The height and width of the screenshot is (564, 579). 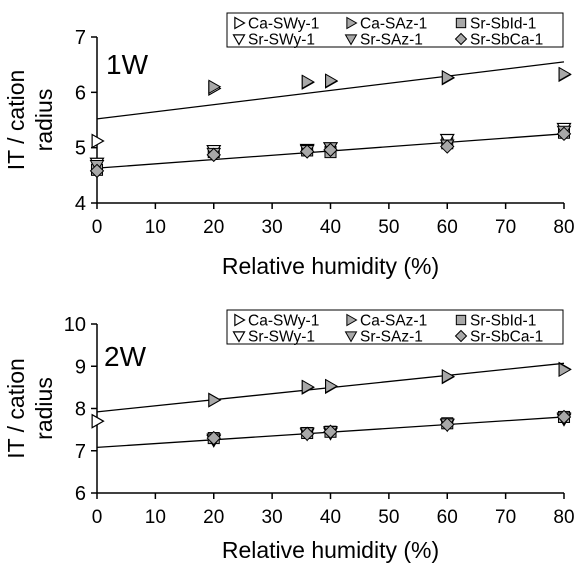 I want to click on y-tick-label: 5, so click(x=80, y=149).